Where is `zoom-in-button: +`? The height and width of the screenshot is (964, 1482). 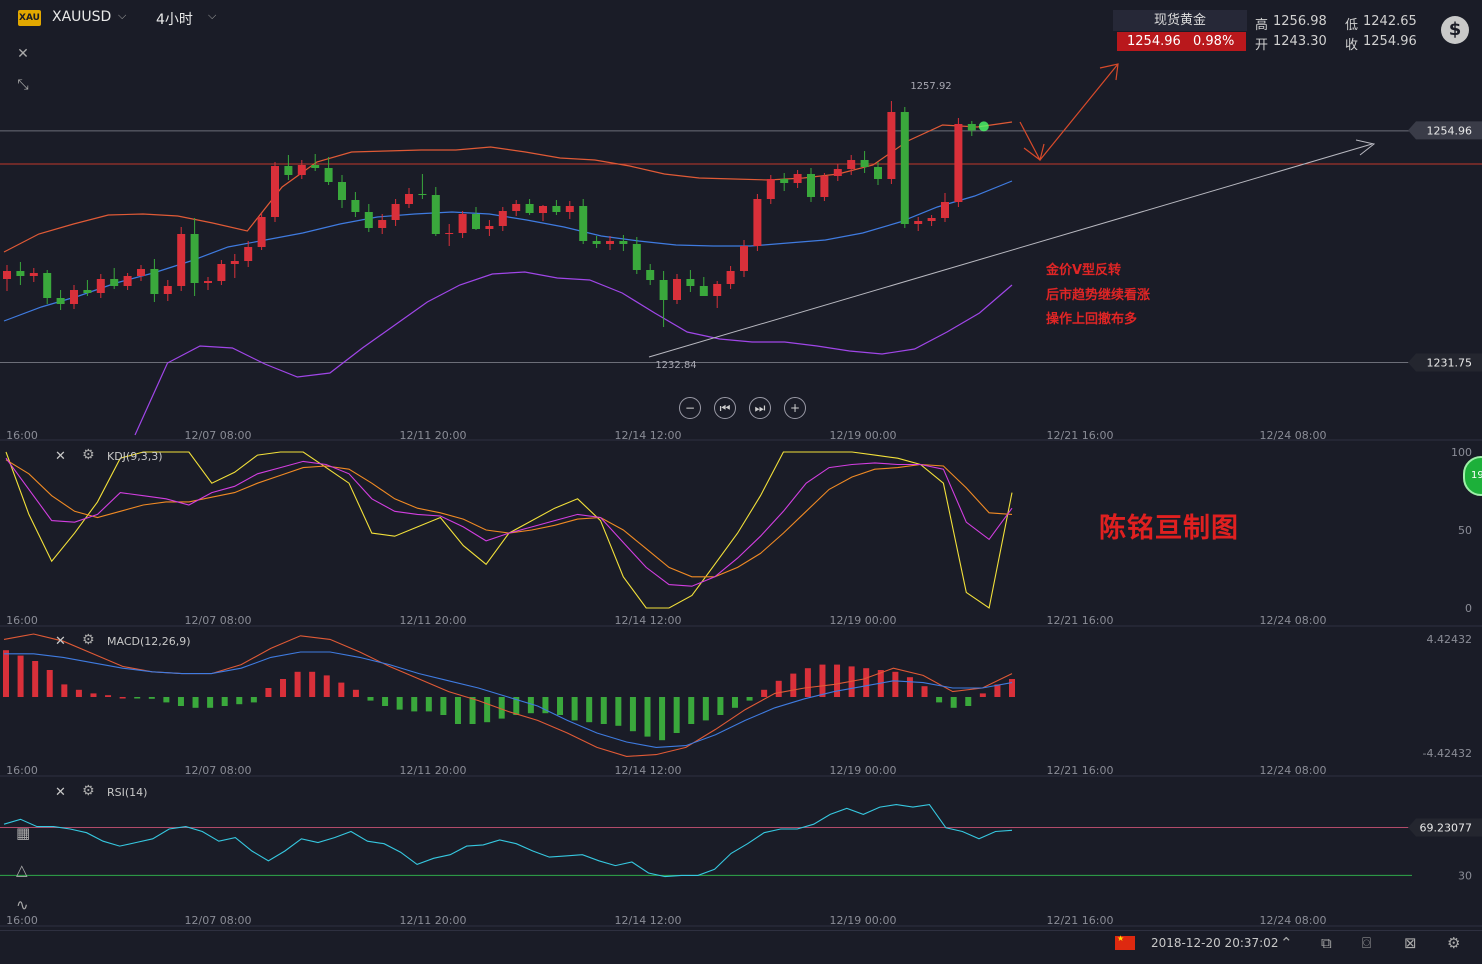 zoom-in-button: + is located at coordinates (795, 408).